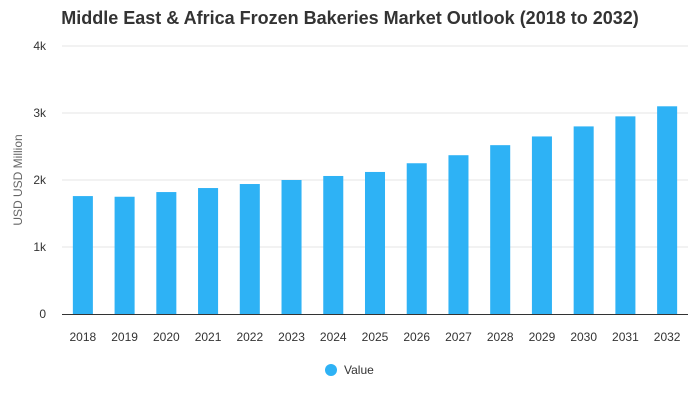 The width and height of the screenshot is (700, 400). Describe the element at coordinates (18, 179) in the screenshot. I see `y-axis-title: USD USD Million` at that location.